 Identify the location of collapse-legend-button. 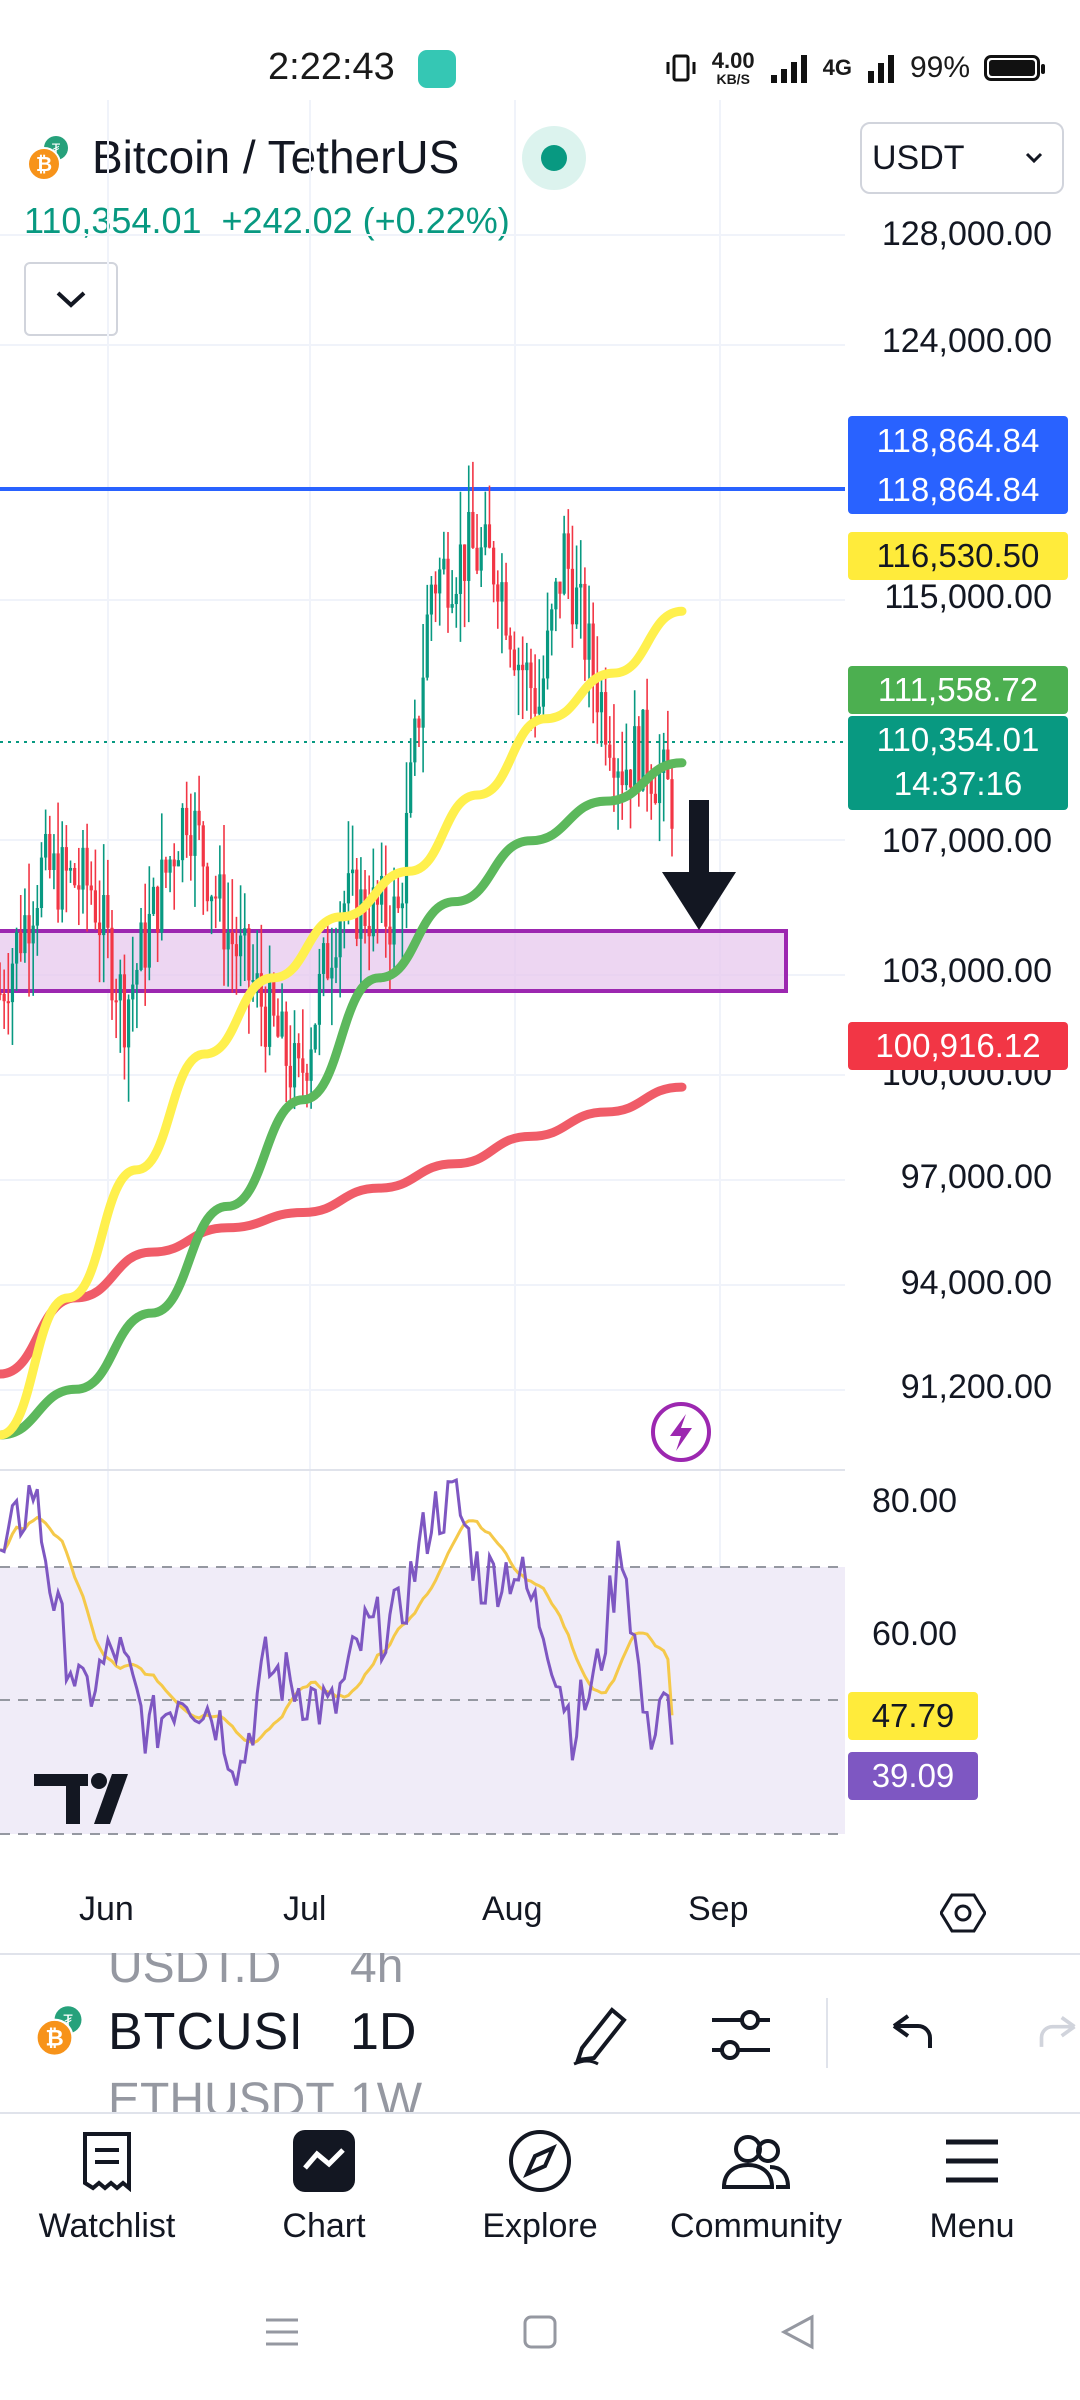
(71, 299).